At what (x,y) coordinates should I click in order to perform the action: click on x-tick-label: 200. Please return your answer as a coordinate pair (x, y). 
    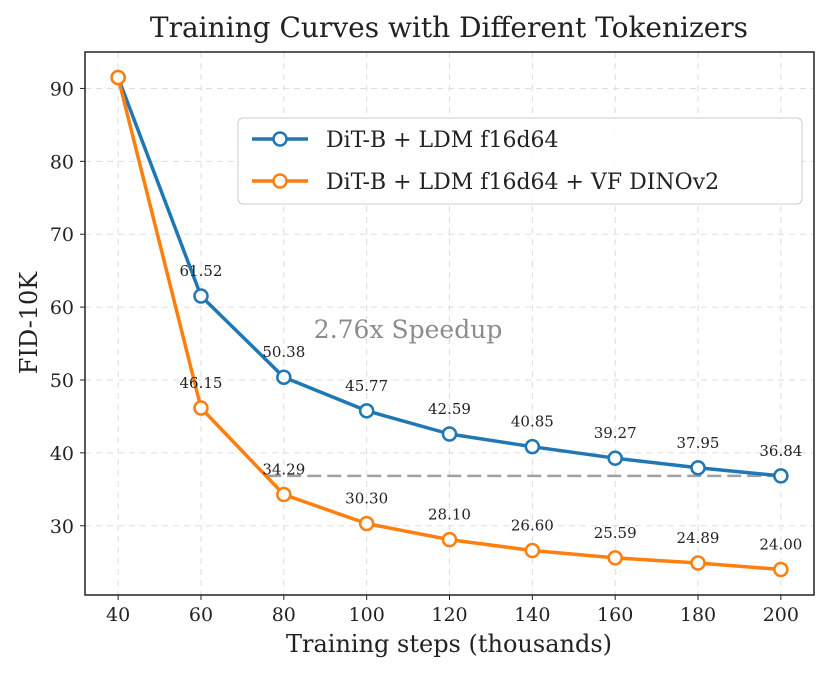
    Looking at the image, I should click on (781, 615).